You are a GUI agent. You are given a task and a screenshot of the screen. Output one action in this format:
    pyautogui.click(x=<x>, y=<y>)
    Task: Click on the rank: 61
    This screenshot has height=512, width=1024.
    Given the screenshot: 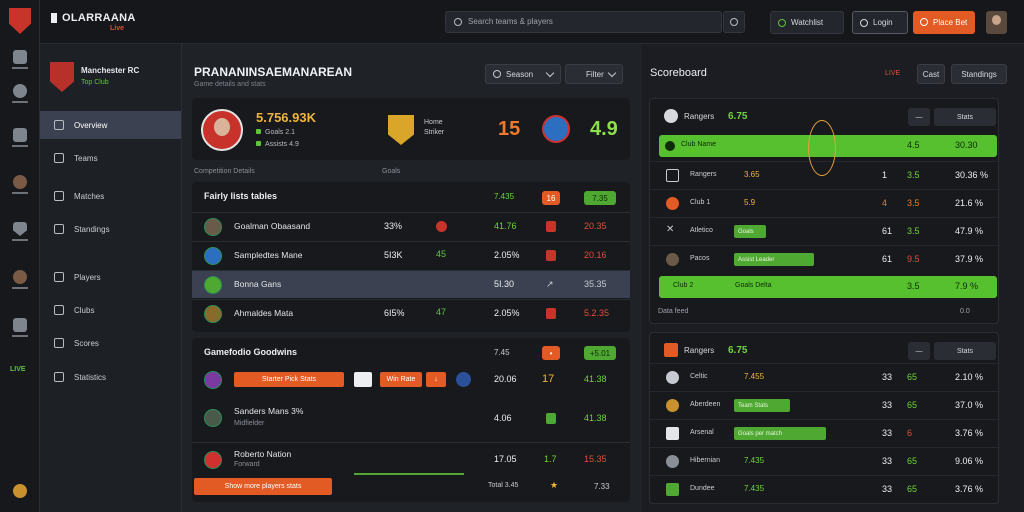 What is the action you would take?
    pyautogui.click(x=887, y=231)
    